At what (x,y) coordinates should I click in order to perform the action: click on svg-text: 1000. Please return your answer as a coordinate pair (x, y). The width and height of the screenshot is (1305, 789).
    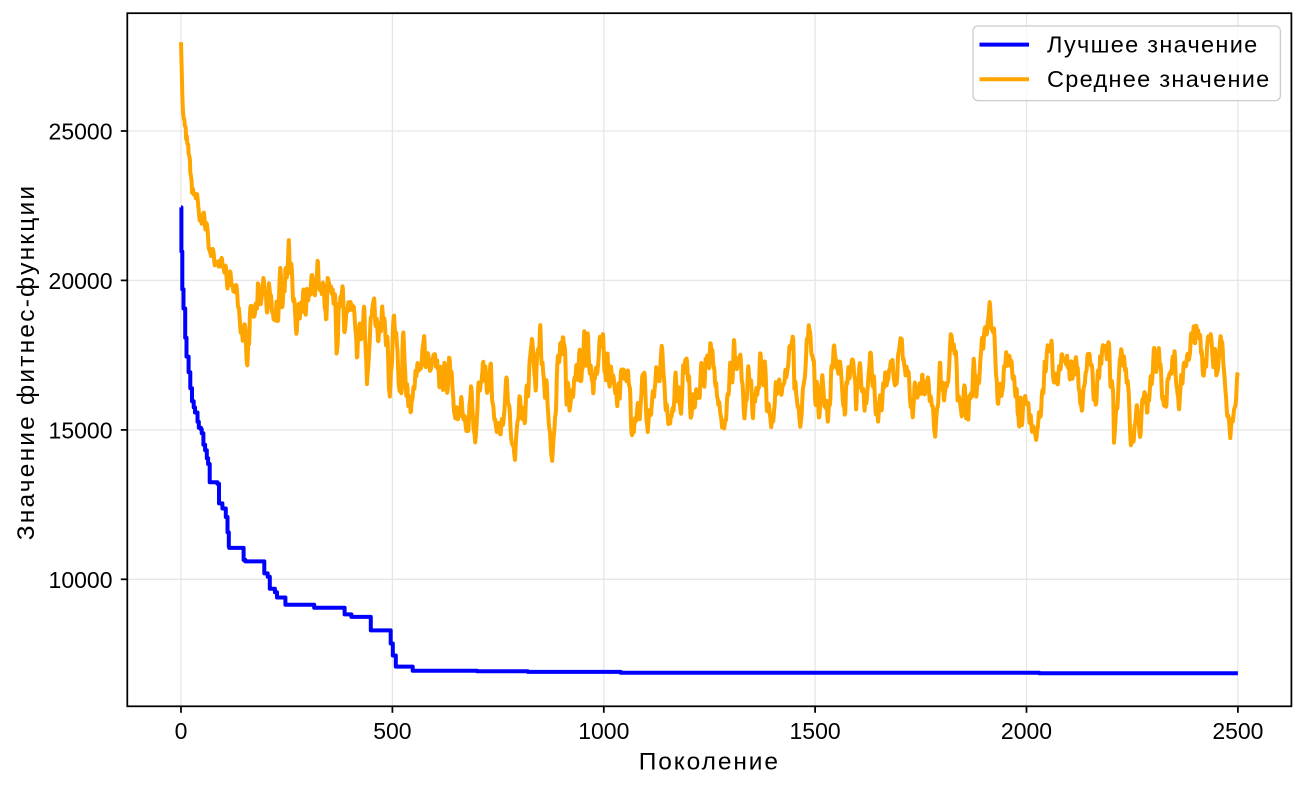
    Looking at the image, I should click on (603, 731).